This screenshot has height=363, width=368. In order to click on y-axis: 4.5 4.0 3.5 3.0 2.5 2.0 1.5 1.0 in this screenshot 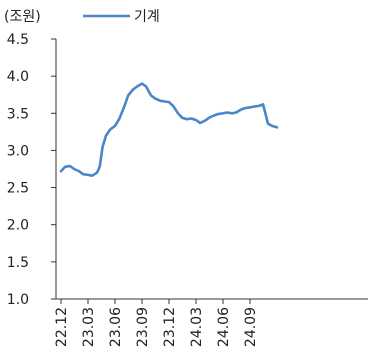, I will do `click(32, 170)`.